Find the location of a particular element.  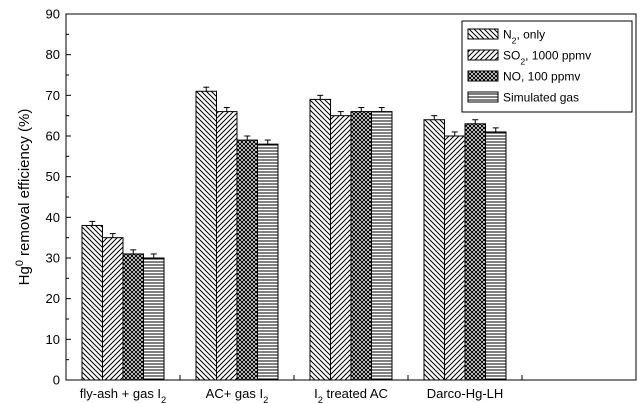

legend-label: NO, 100 ppmv is located at coordinates (541, 77).